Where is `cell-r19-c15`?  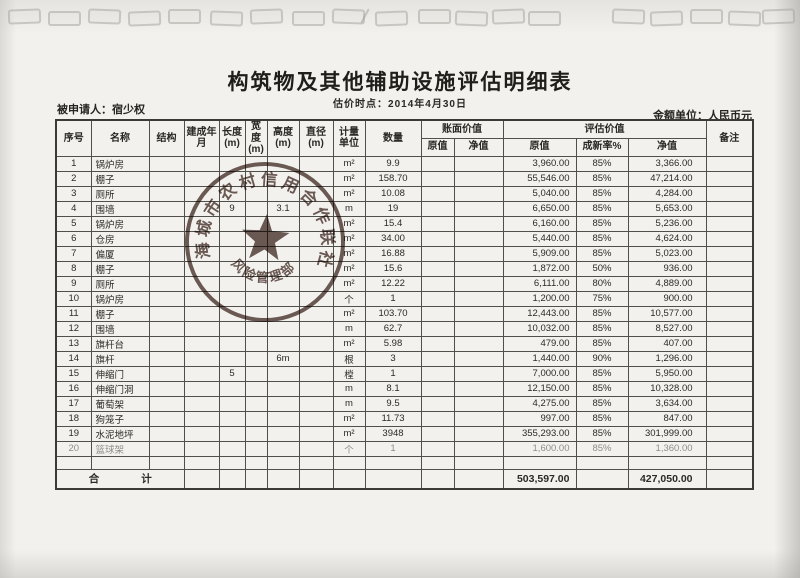
cell-r19-c15 is located at coordinates (729, 433).